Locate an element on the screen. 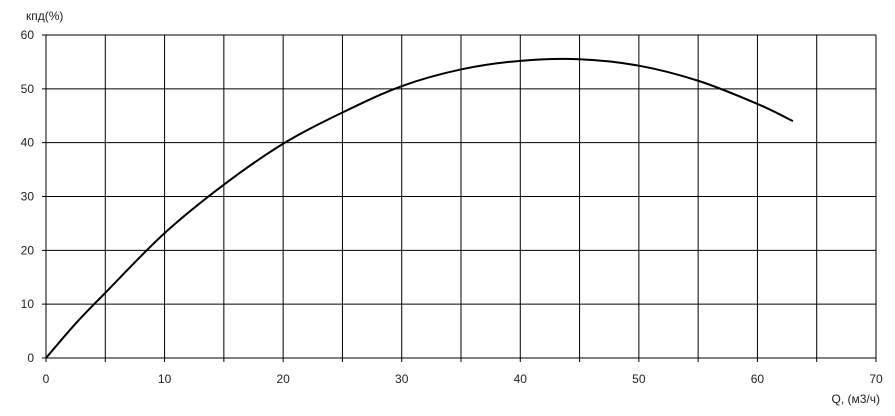 This screenshot has width=895, height=416. y-tick-label: 50 is located at coordinates (28, 89).